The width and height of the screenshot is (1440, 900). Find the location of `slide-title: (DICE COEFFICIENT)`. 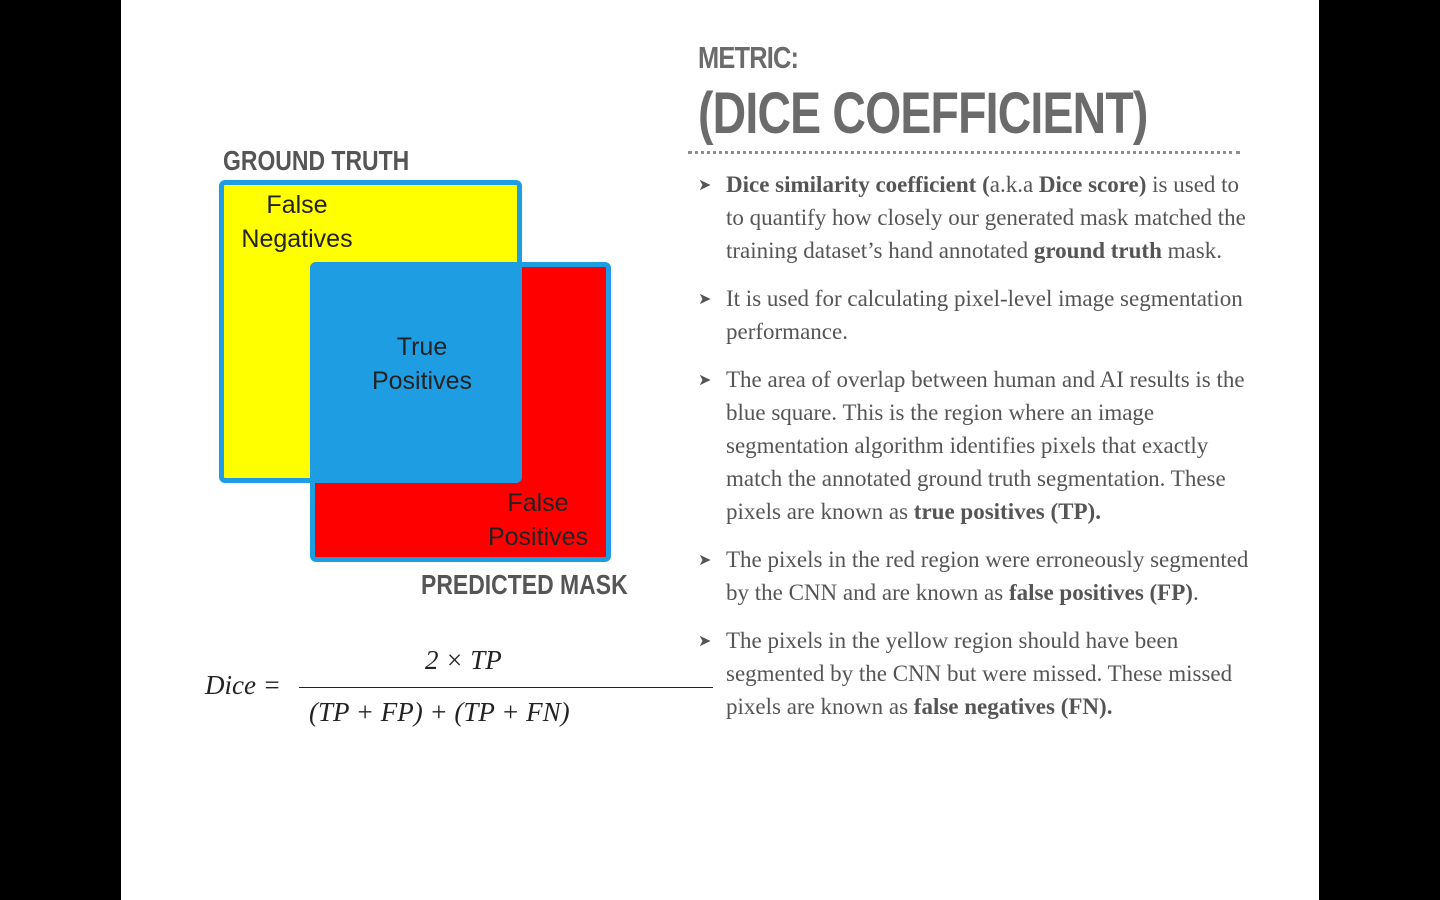

slide-title: (DICE COEFFICIENT) is located at coordinates (923, 113).